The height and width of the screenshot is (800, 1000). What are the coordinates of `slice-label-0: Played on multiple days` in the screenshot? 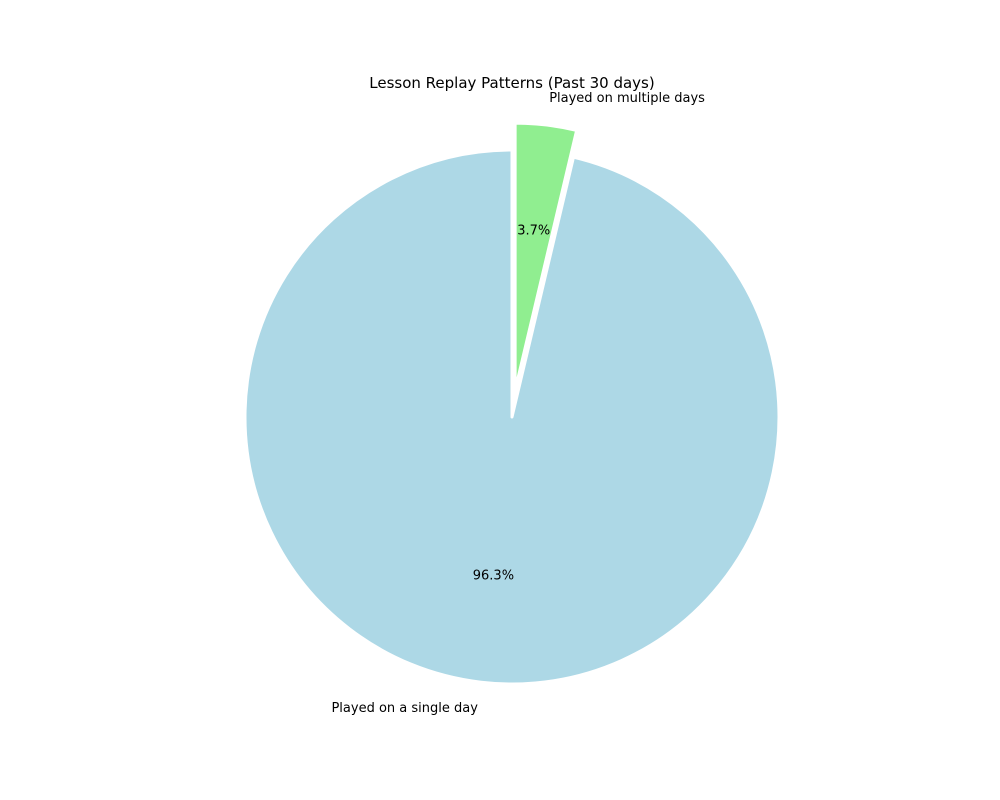 It's located at (627, 98).